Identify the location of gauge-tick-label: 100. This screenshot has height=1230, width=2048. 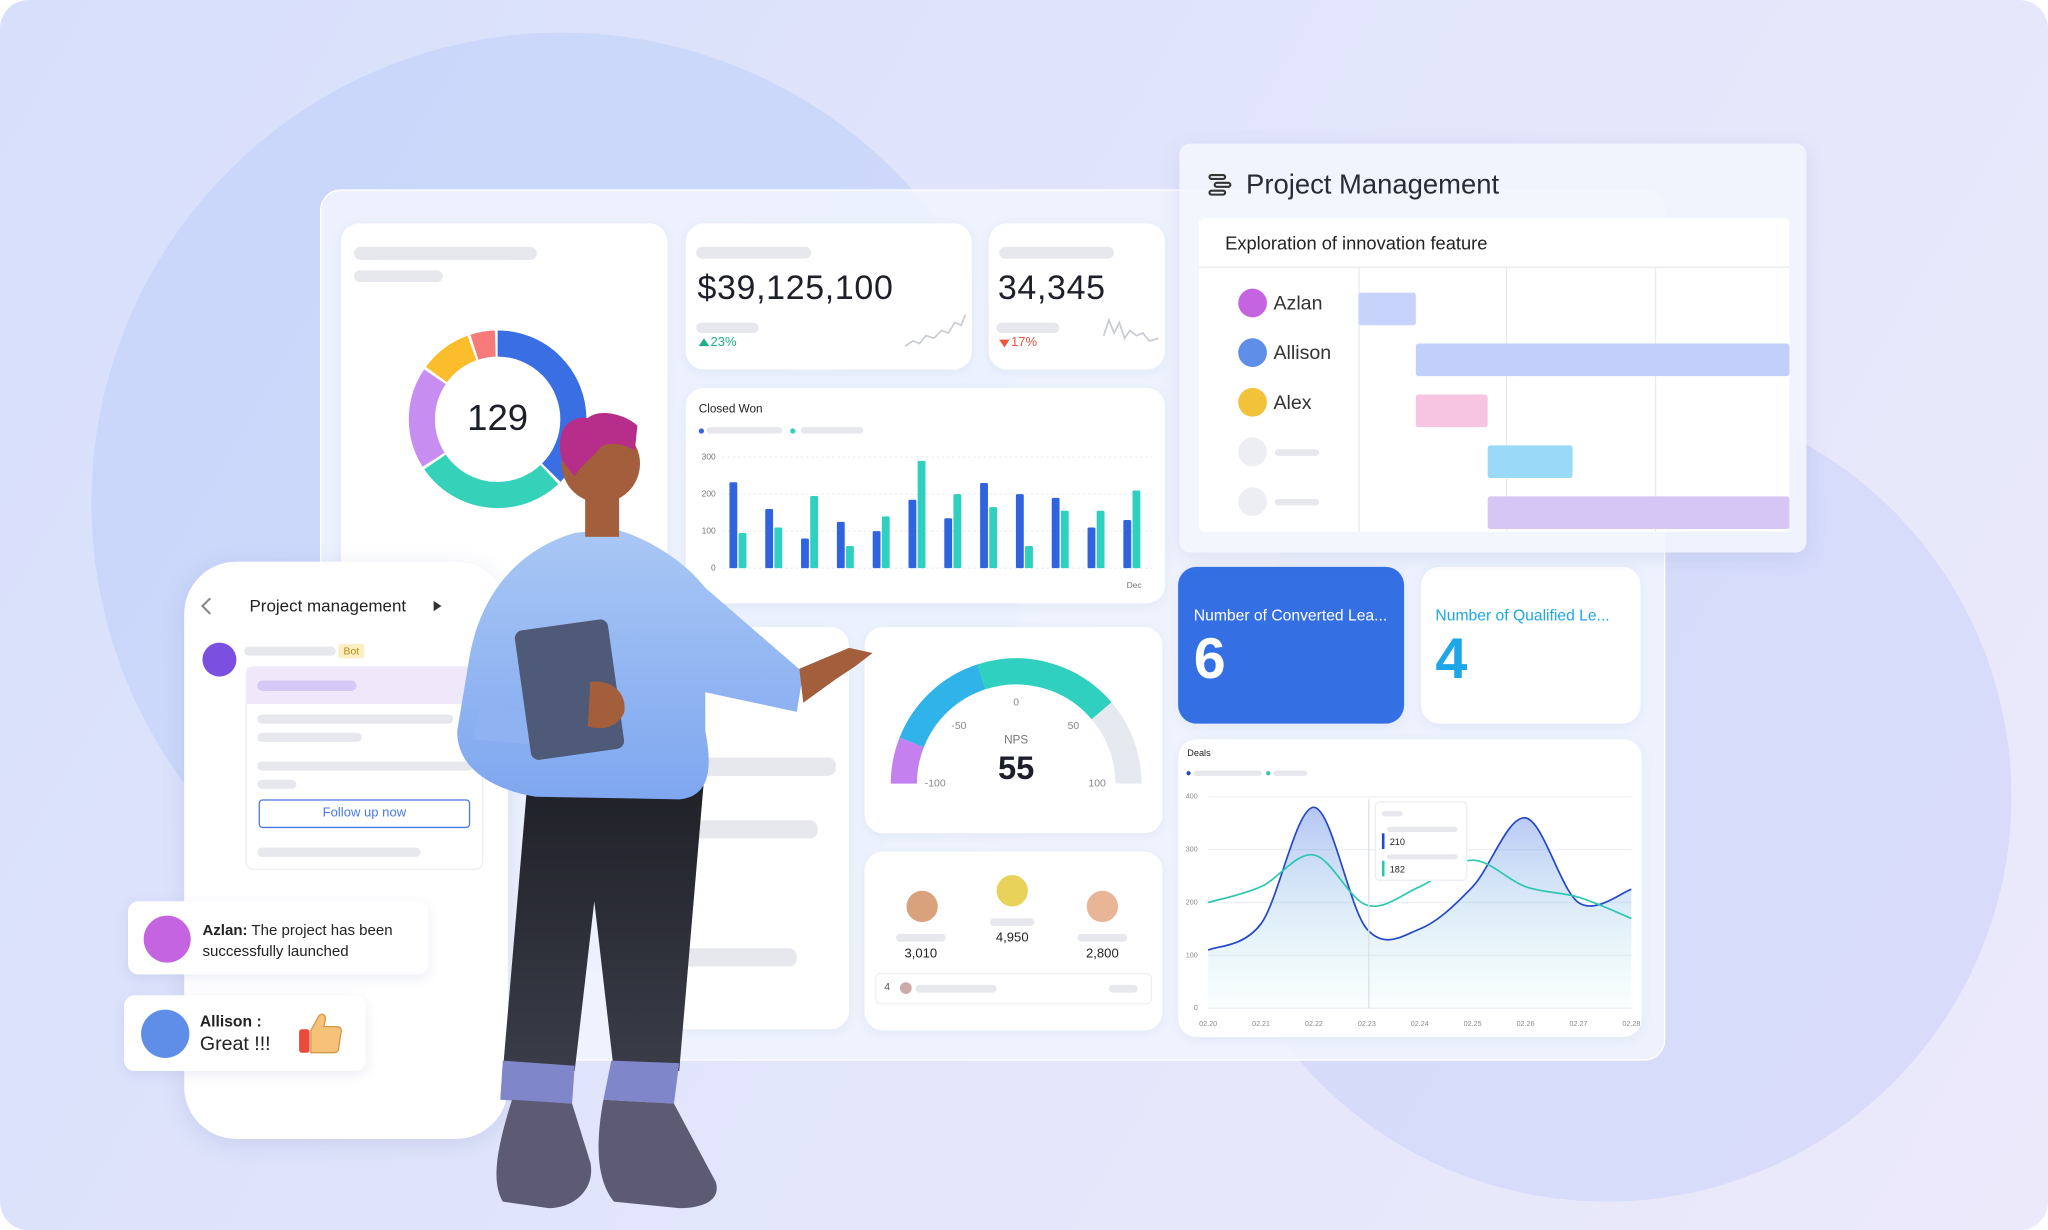
(1097, 783).